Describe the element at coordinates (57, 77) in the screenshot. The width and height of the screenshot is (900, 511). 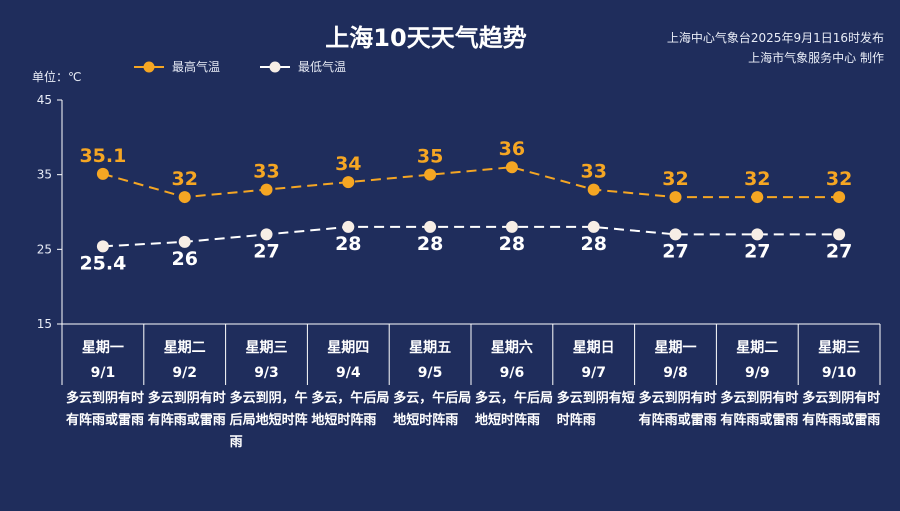
I see `unit-label: 单位：℃` at that location.